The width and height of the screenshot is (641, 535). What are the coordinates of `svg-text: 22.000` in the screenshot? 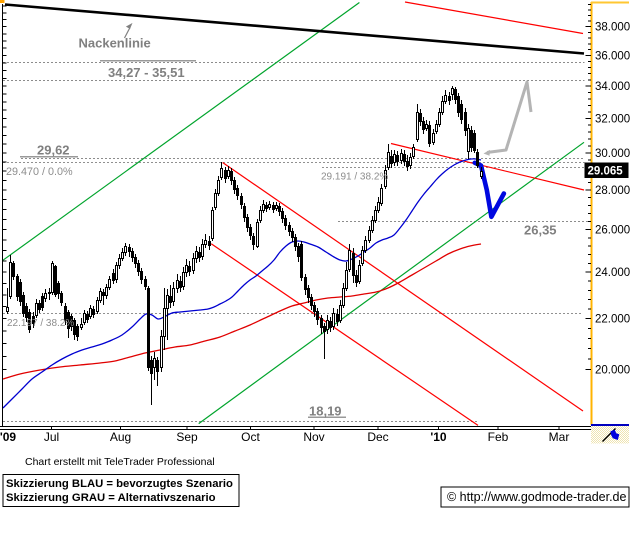 It's located at (612, 320).